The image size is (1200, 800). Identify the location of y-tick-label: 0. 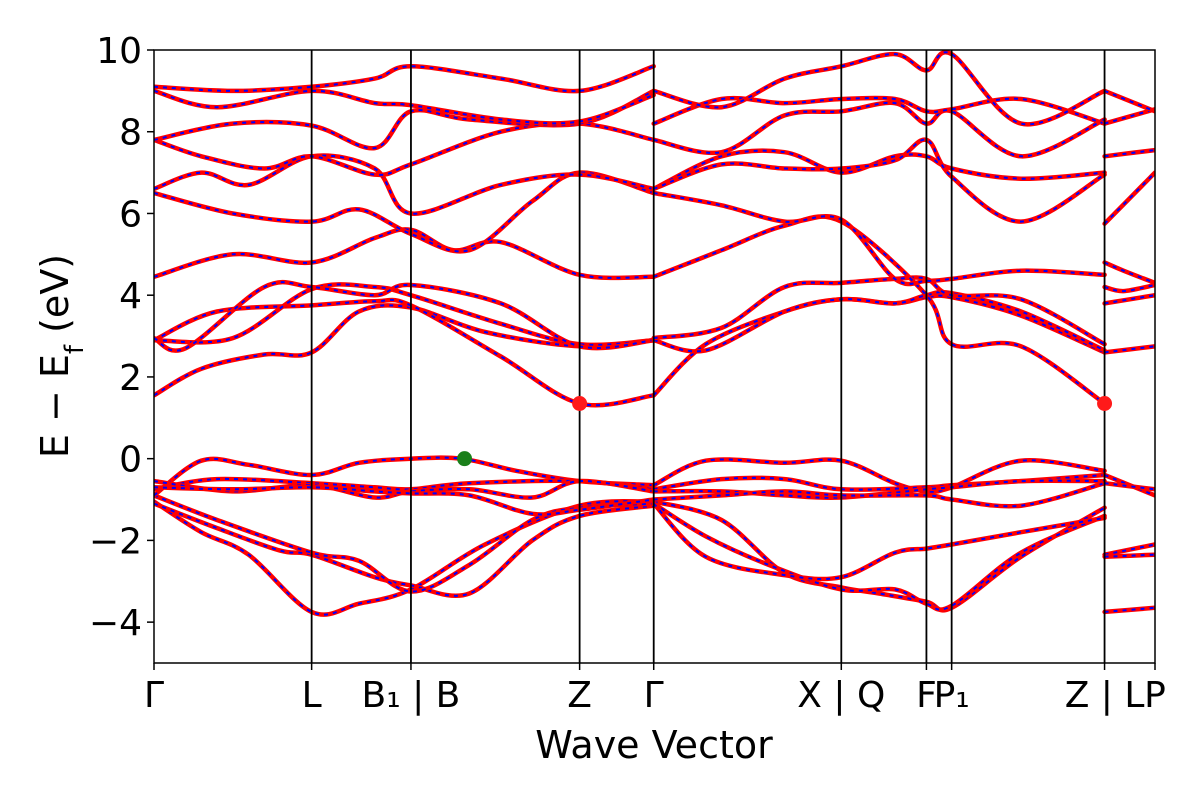
(130, 460).